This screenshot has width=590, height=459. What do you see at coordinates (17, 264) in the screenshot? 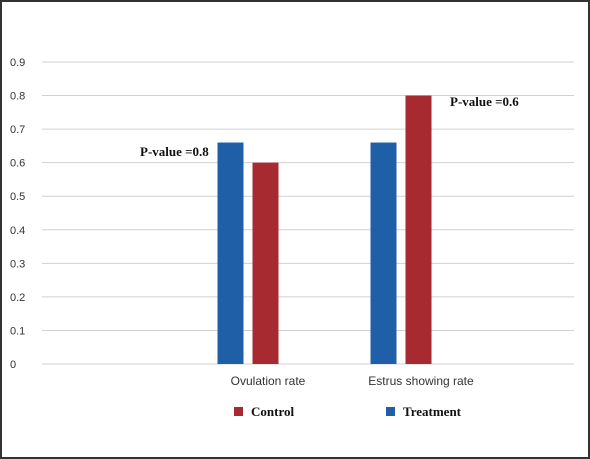
I see `y-tick-label: 0.3` at bounding box center [17, 264].